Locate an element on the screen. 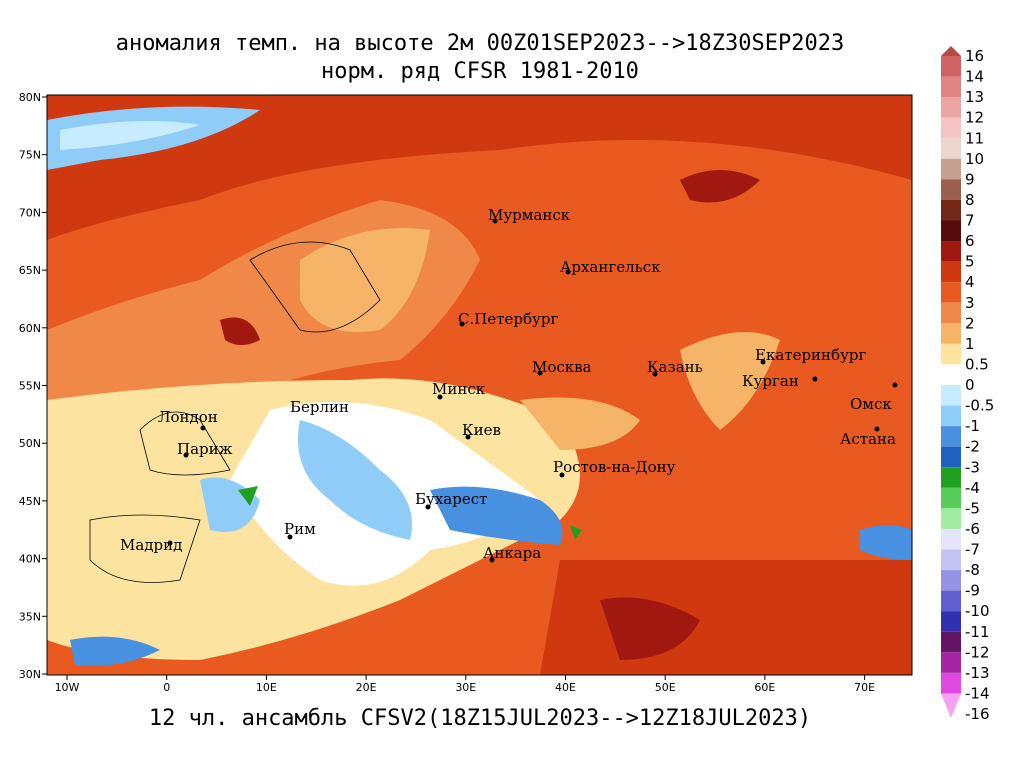 The image size is (1024, 772). subtitle: норм. ряд CFSR 1981-2010 is located at coordinates (480, 71).